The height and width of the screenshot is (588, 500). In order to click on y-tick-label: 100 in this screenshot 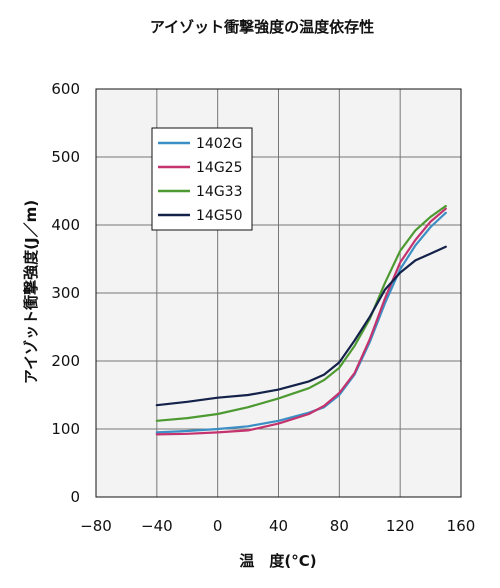, I will do `click(65, 429)`.